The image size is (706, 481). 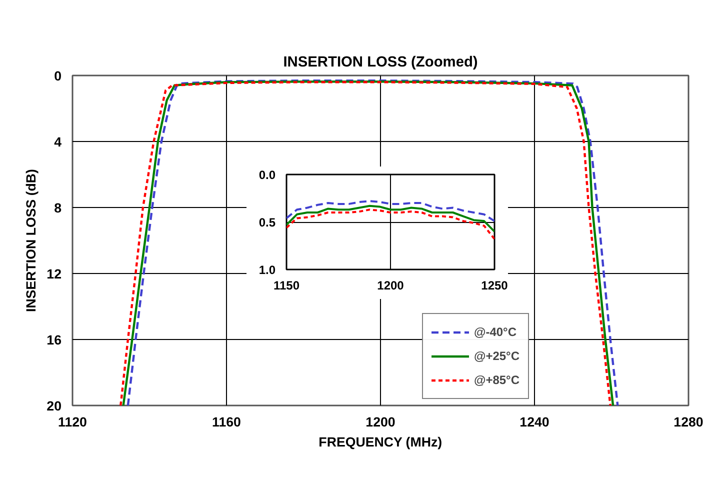 I want to click on x-tick-label: 1120, so click(x=72, y=422).